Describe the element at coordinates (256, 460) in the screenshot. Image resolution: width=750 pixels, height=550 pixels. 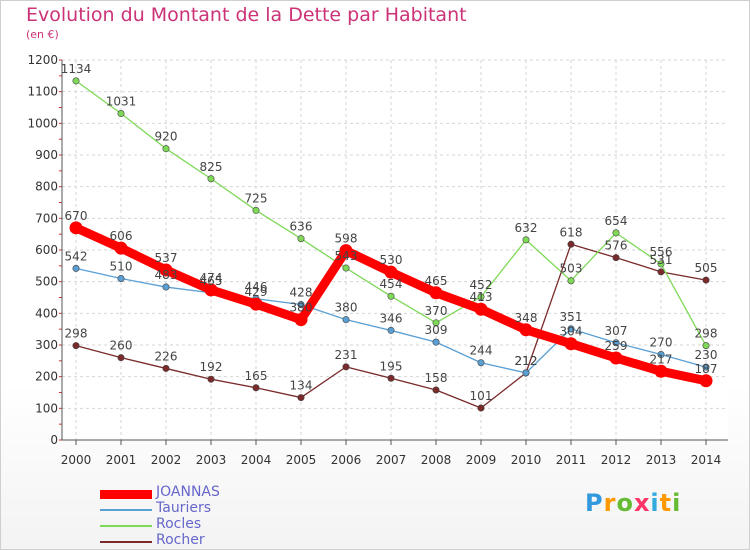
I see `x-tick-label: 2004` at that location.